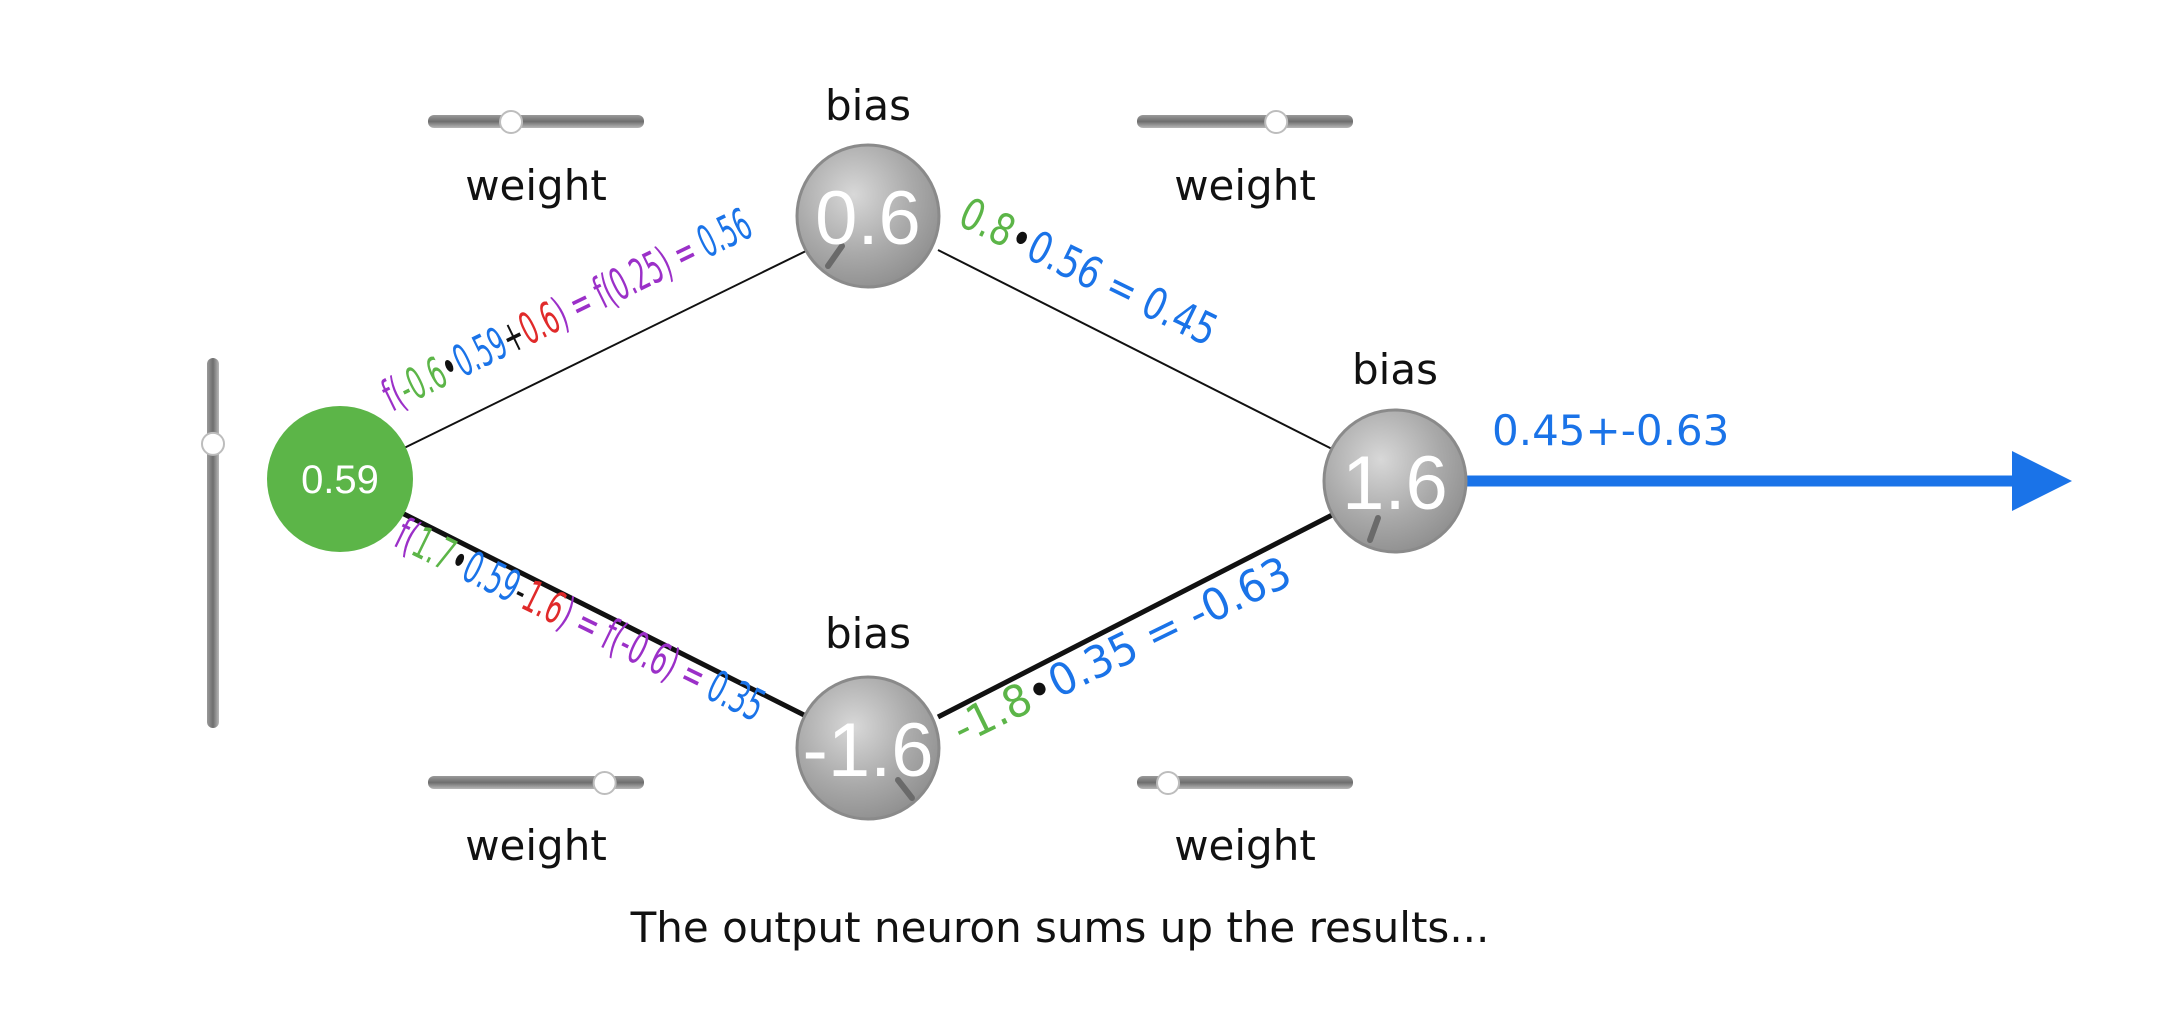 Image resolution: width=2160 pixels, height=1027 pixels. I want to click on weight-slider-top-left, so click(536, 122).